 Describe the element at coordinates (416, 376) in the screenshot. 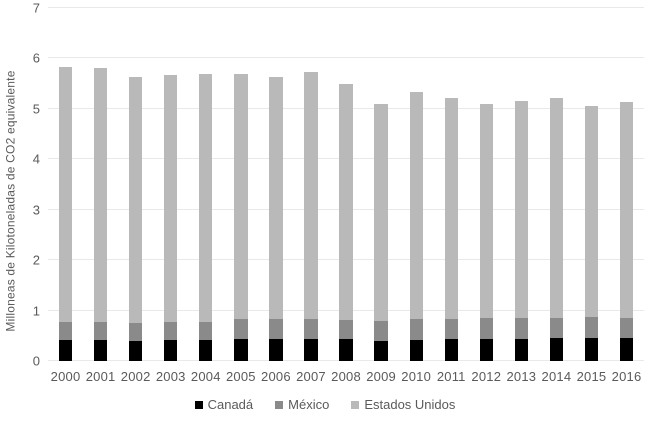

I see `x-tick-label-2010: 2010` at that location.